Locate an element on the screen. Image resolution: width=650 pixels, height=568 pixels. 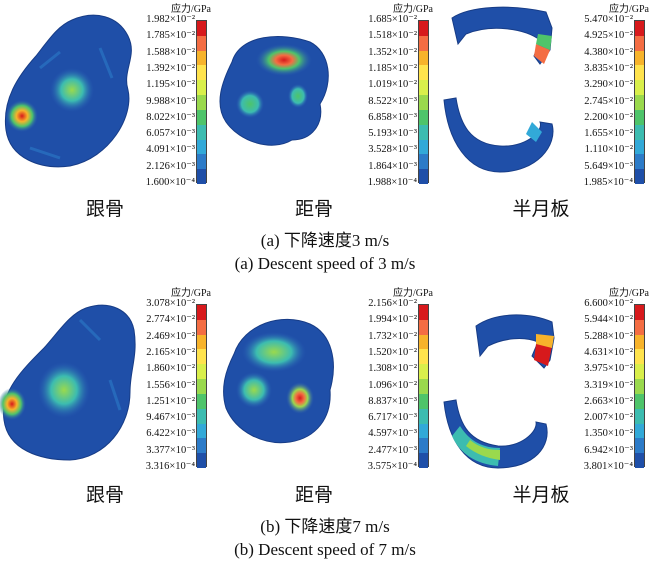
legend-tick-label: 3.975×10⁻² is located at coordinates (608, 369).